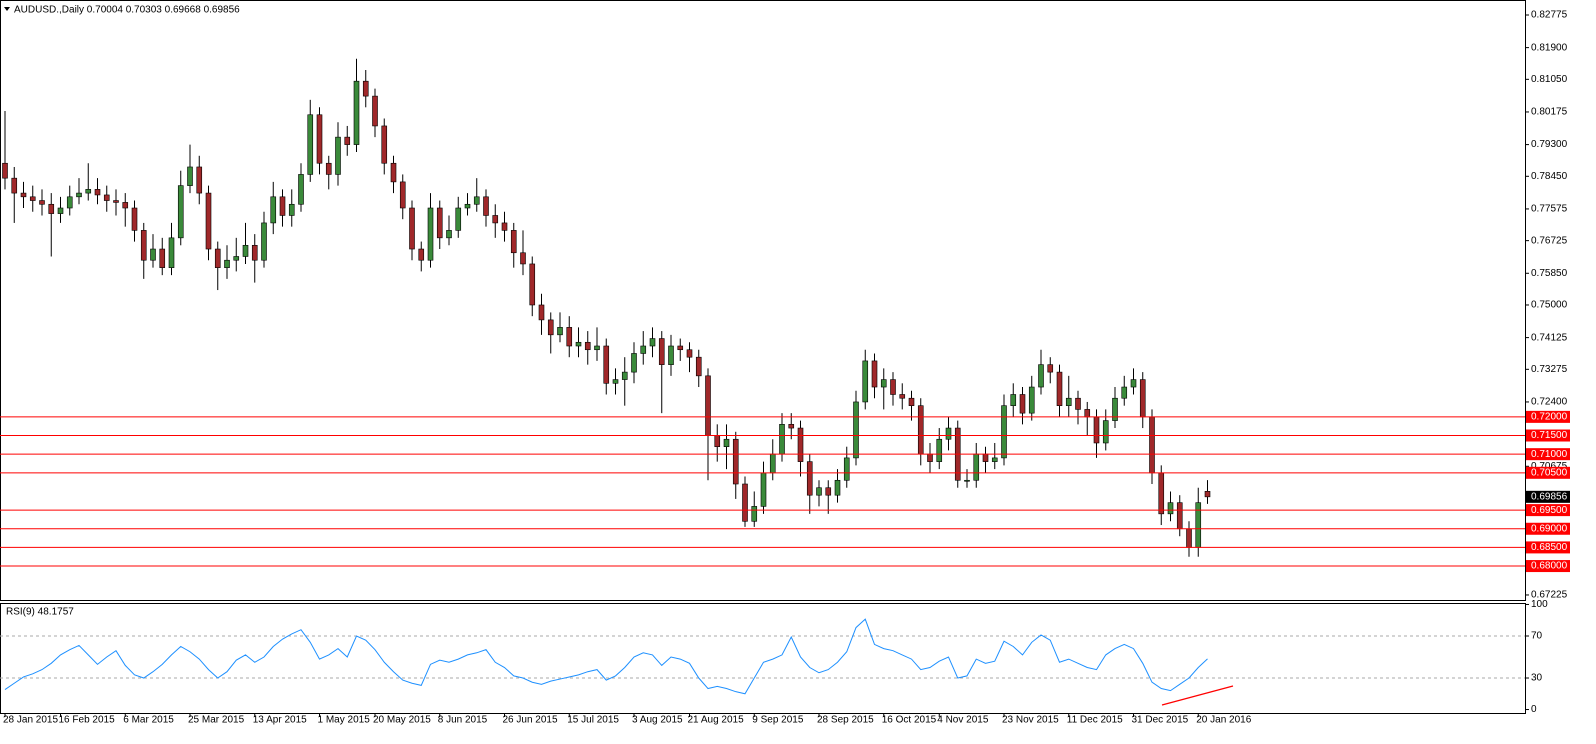 The width and height of the screenshot is (1596, 744). What do you see at coordinates (657, 720) in the screenshot?
I see `x-tick-label: 3 Aug 2015` at bounding box center [657, 720].